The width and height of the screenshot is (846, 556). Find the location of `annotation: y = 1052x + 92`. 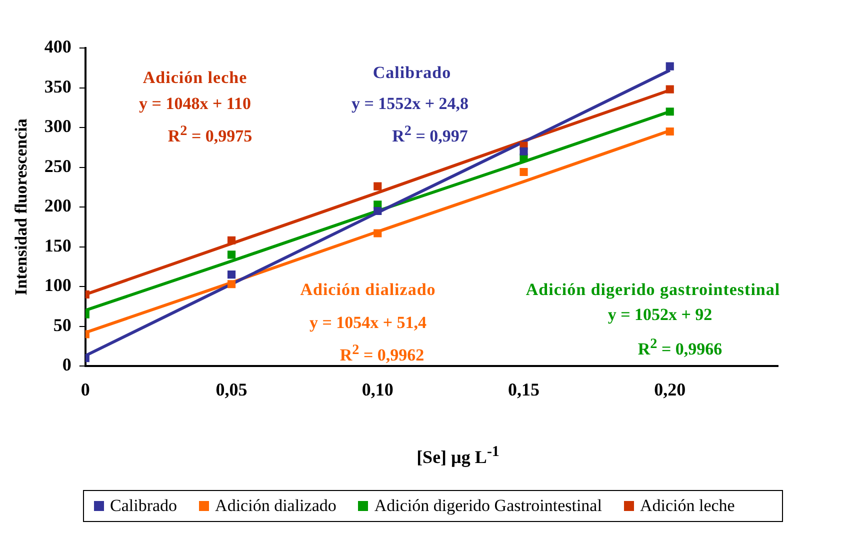

annotation: y = 1052x + 92 is located at coordinates (660, 315).